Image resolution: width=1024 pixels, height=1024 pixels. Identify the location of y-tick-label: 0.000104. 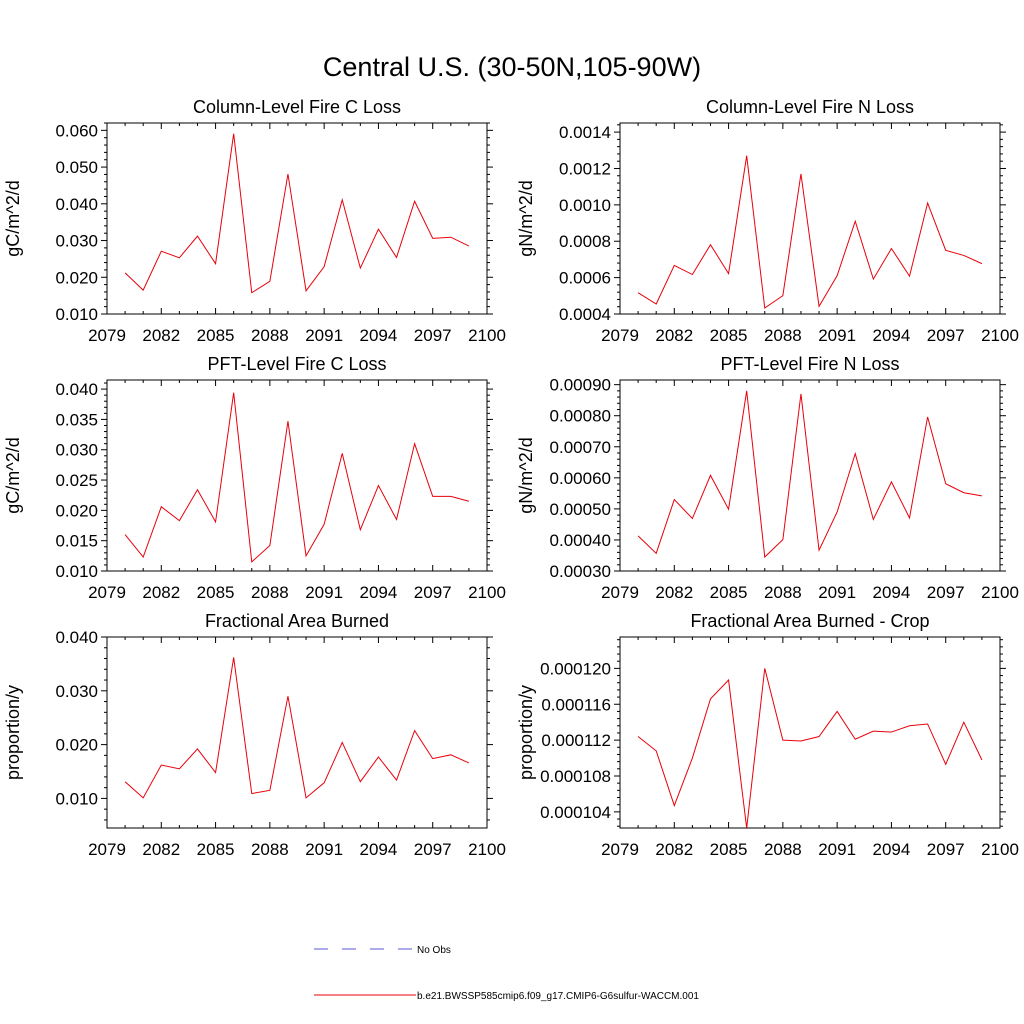
(575, 812).